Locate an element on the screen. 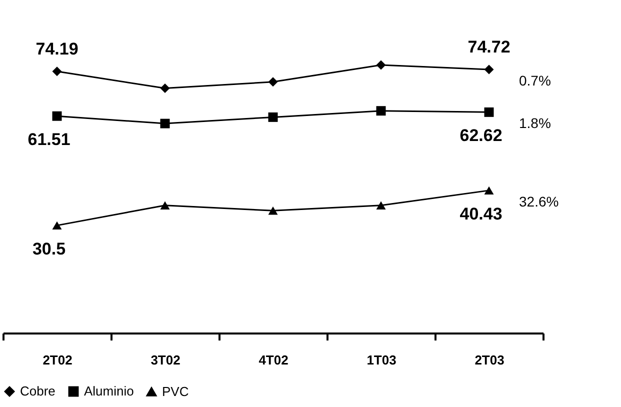 Image resolution: width=621 pixels, height=407 pixels. annotation: 1.8% is located at coordinates (535, 123).